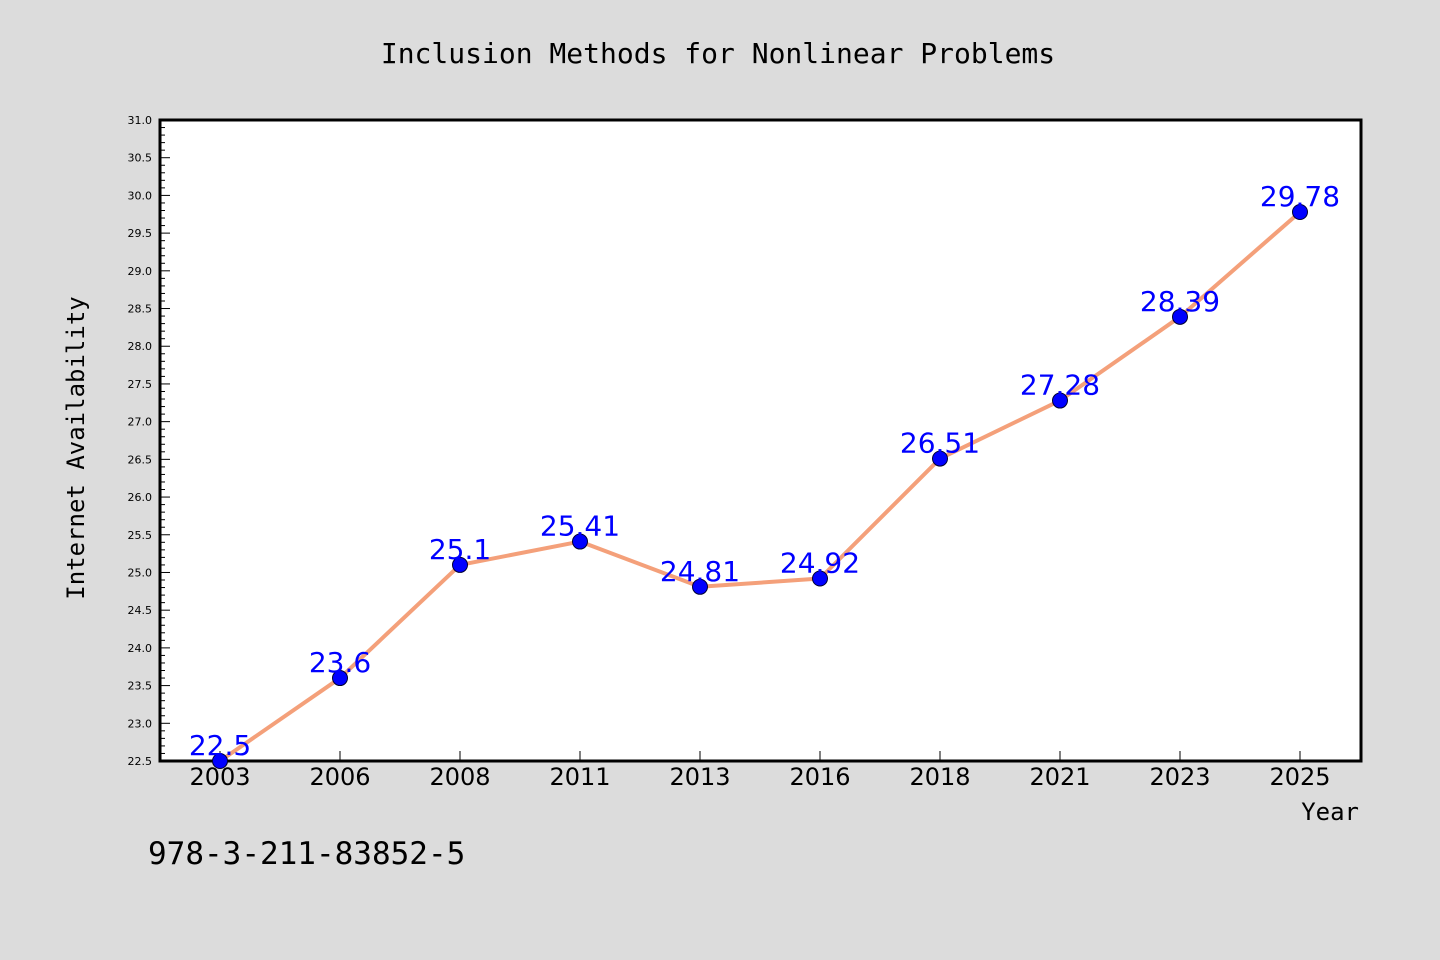  I want to click on y-tick-label: 23.0, so click(140, 723).